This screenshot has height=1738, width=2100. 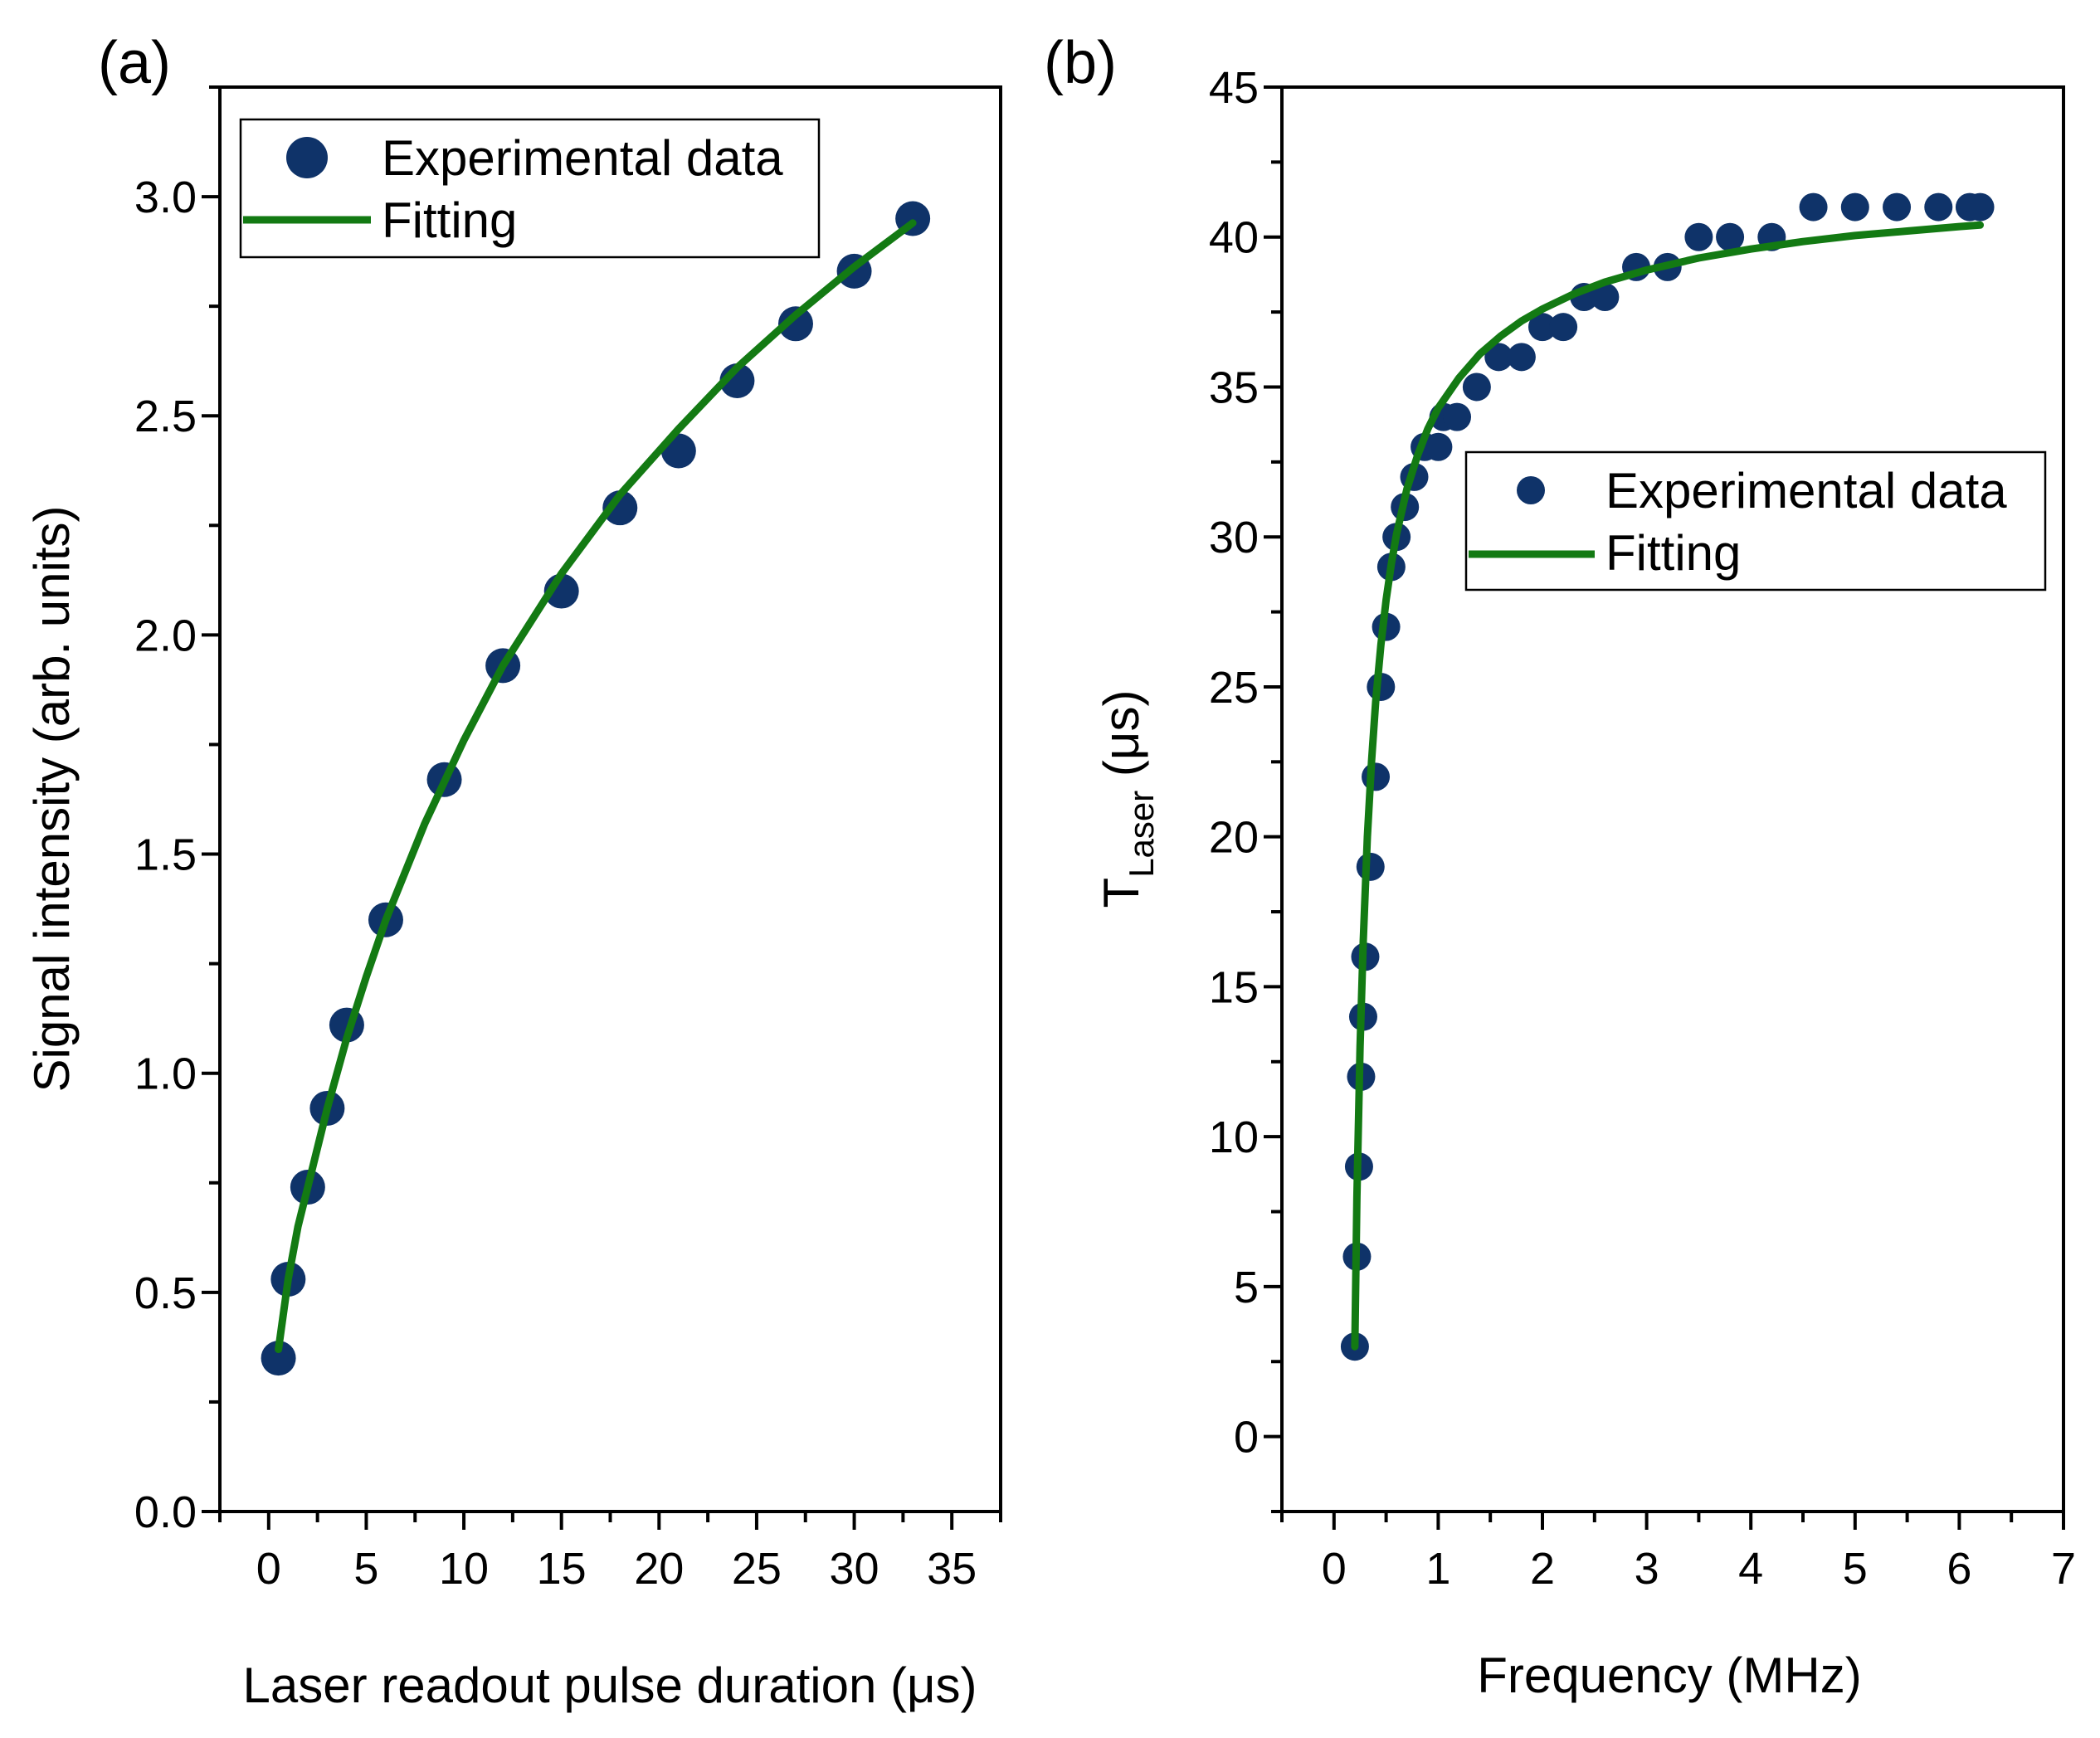 I want to click on panel-a-legend-marker-icon, so click(x=307, y=157).